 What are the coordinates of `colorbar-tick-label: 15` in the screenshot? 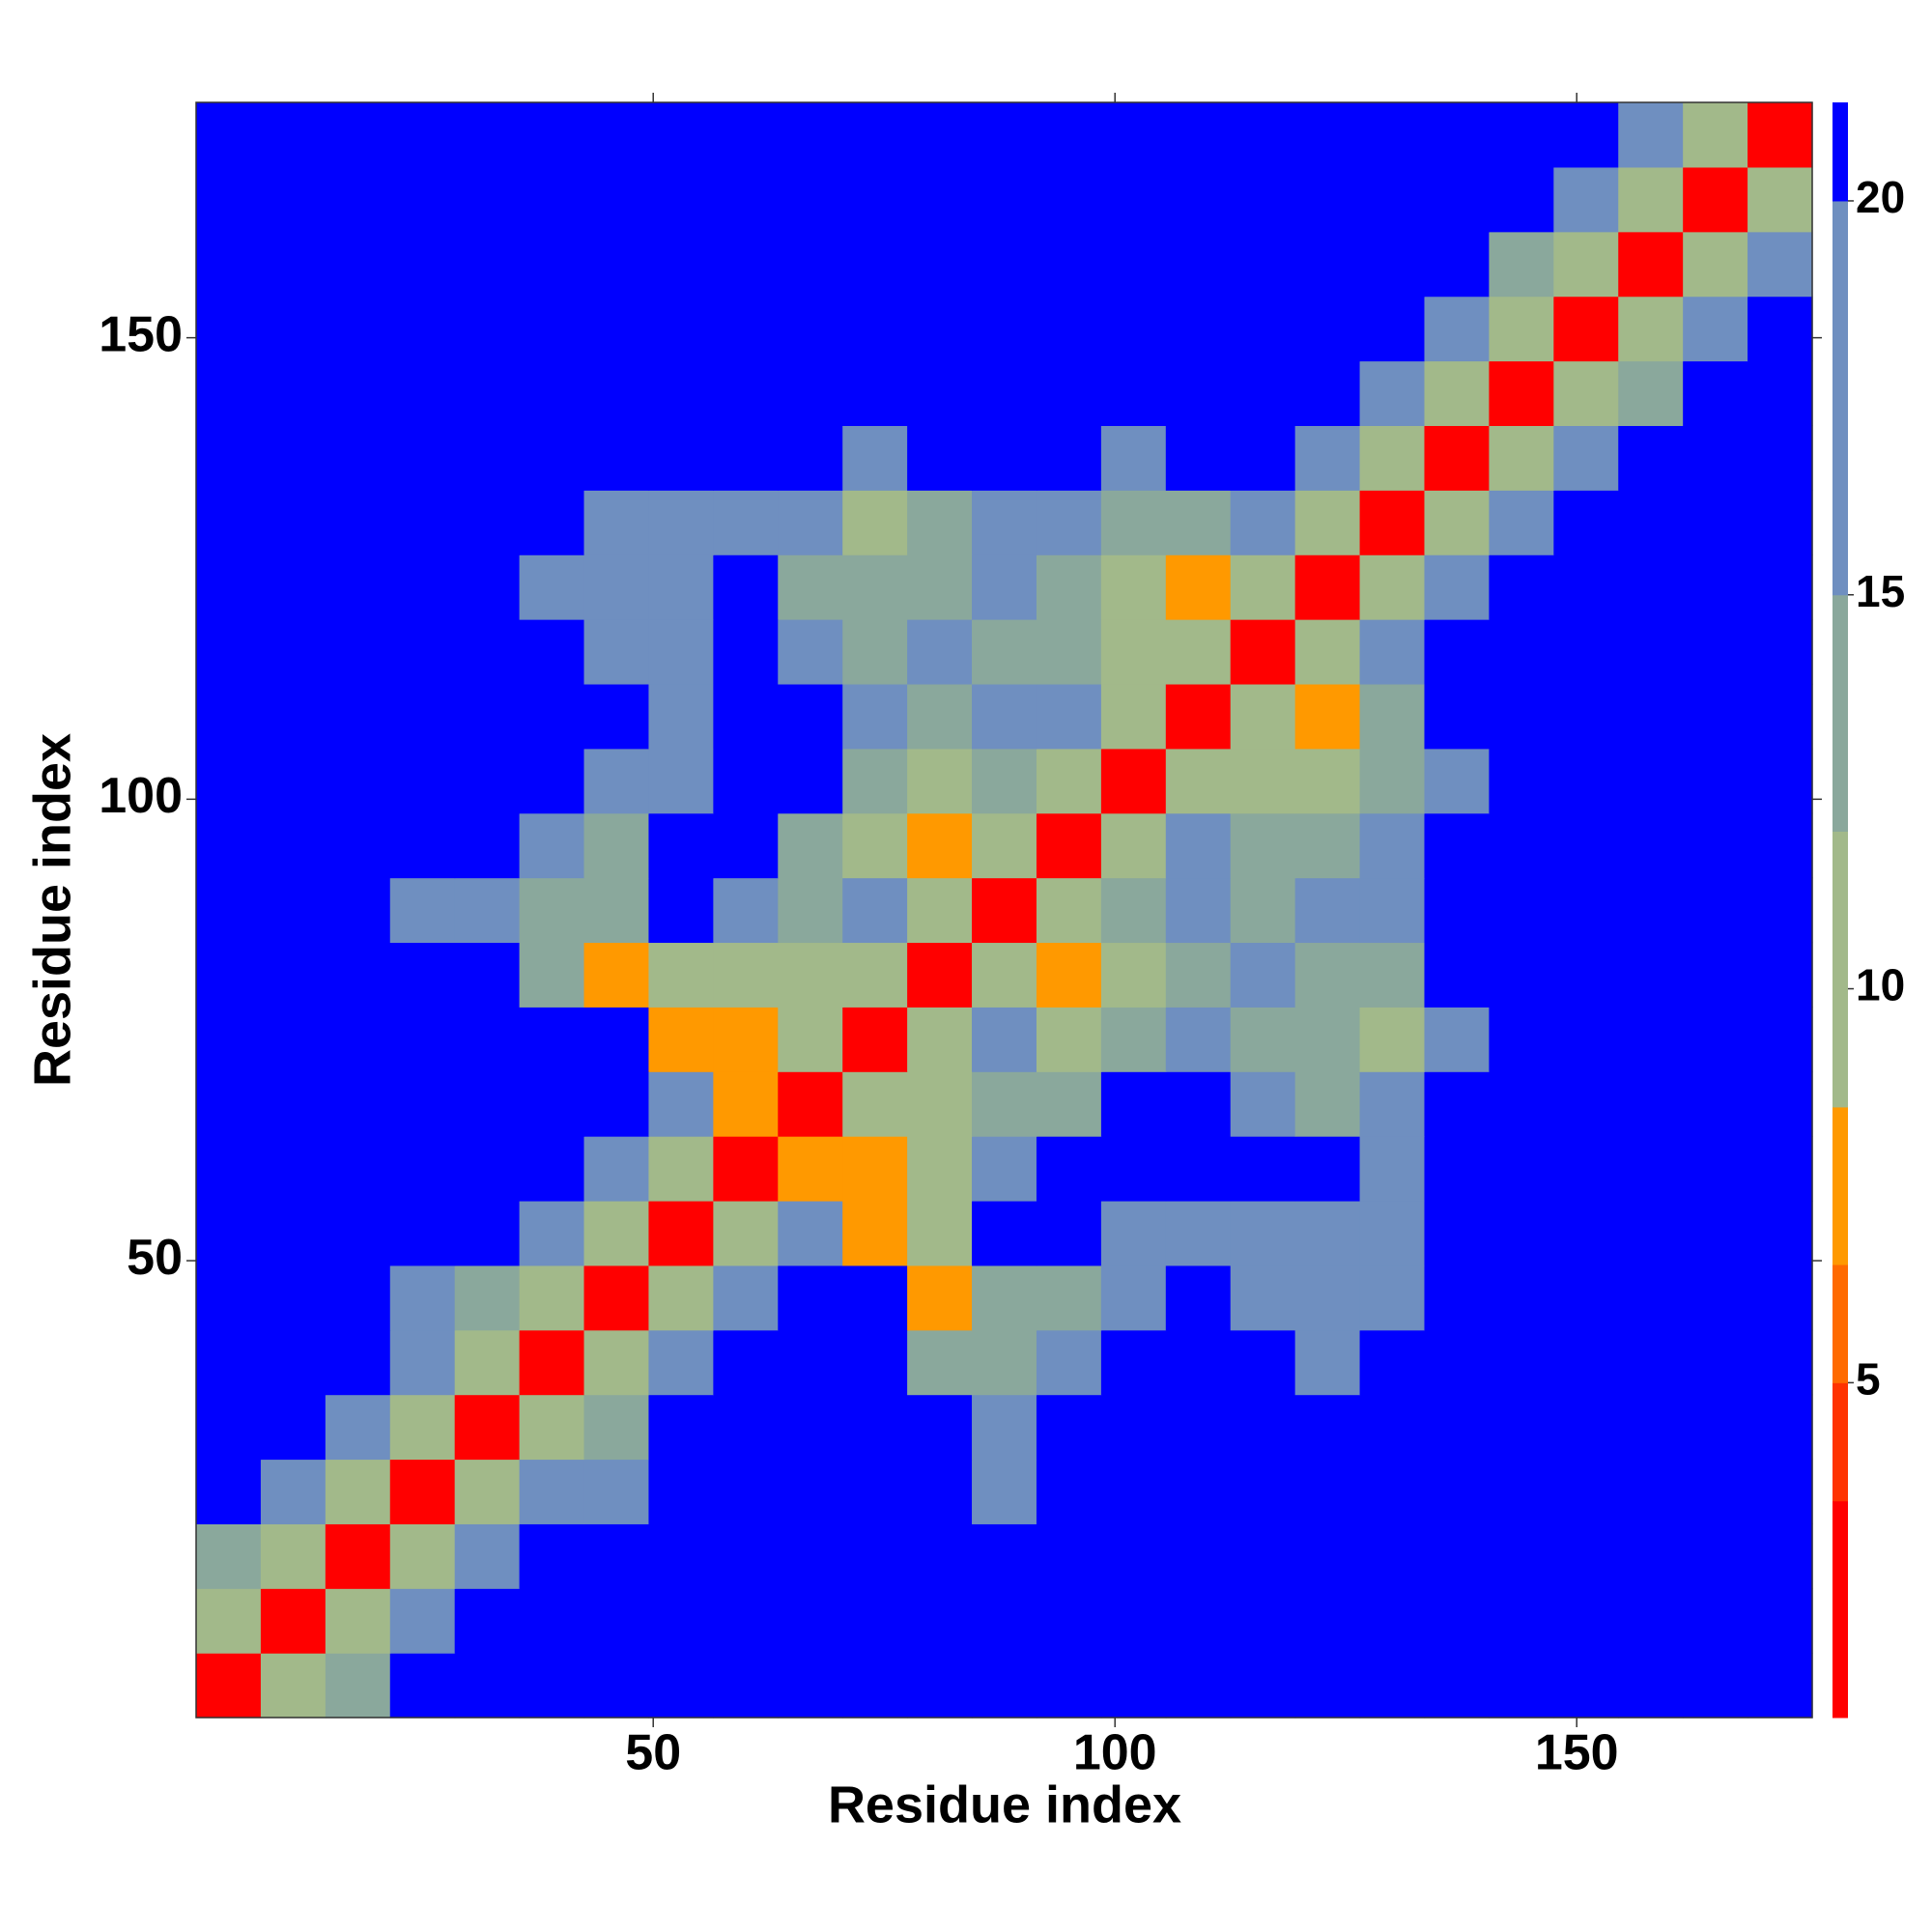 It's located at (1880, 591).